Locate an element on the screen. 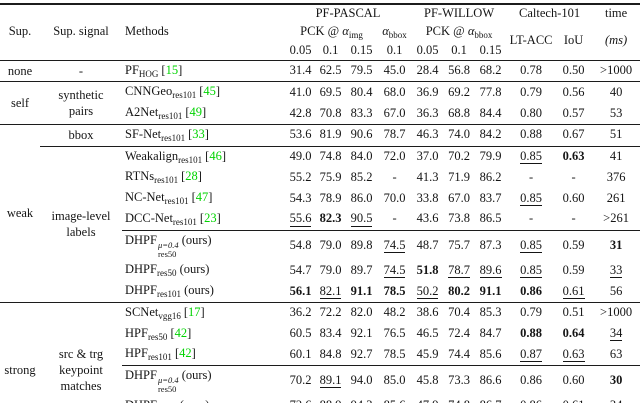 The width and height of the screenshot is (640, 403). metric-value-text: 41.0 is located at coordinates (300, 91).